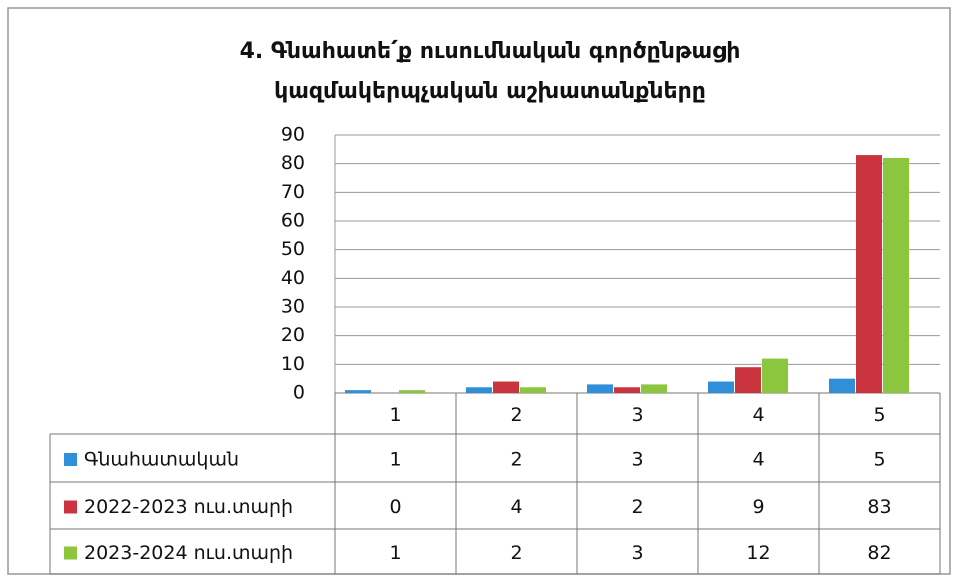  I want to click on y-tick-label: 50, so click(293, 249).